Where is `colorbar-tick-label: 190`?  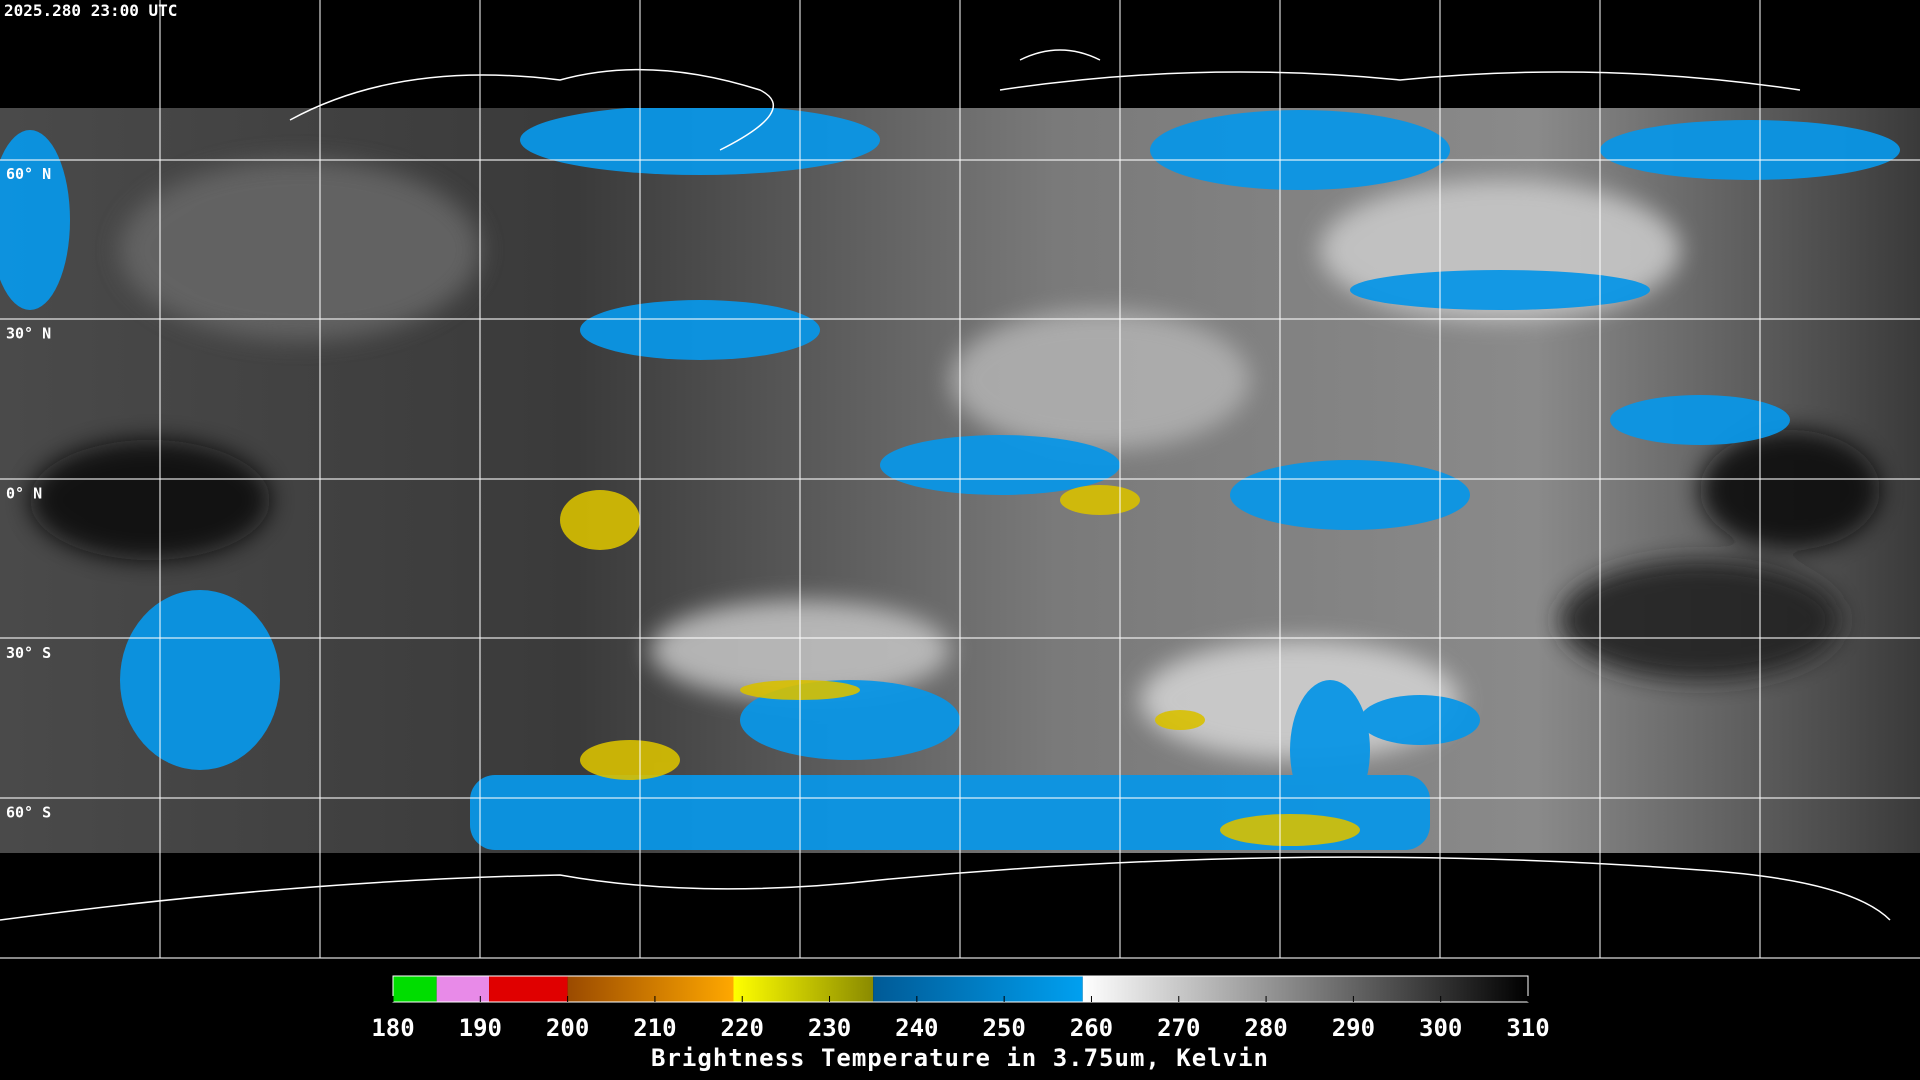
colorbar-tick-label: 190 is located at coordinates (480, 1028).